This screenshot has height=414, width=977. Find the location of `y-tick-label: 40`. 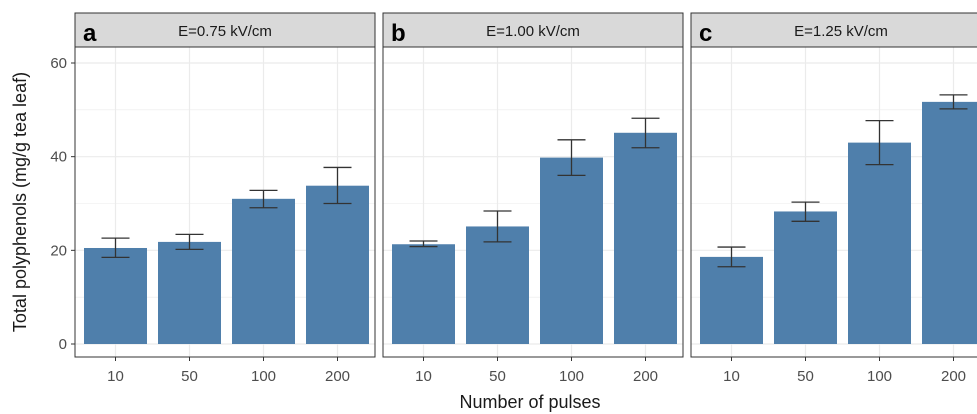

y-tick-label: 40 is located at coordinates (58, 157).